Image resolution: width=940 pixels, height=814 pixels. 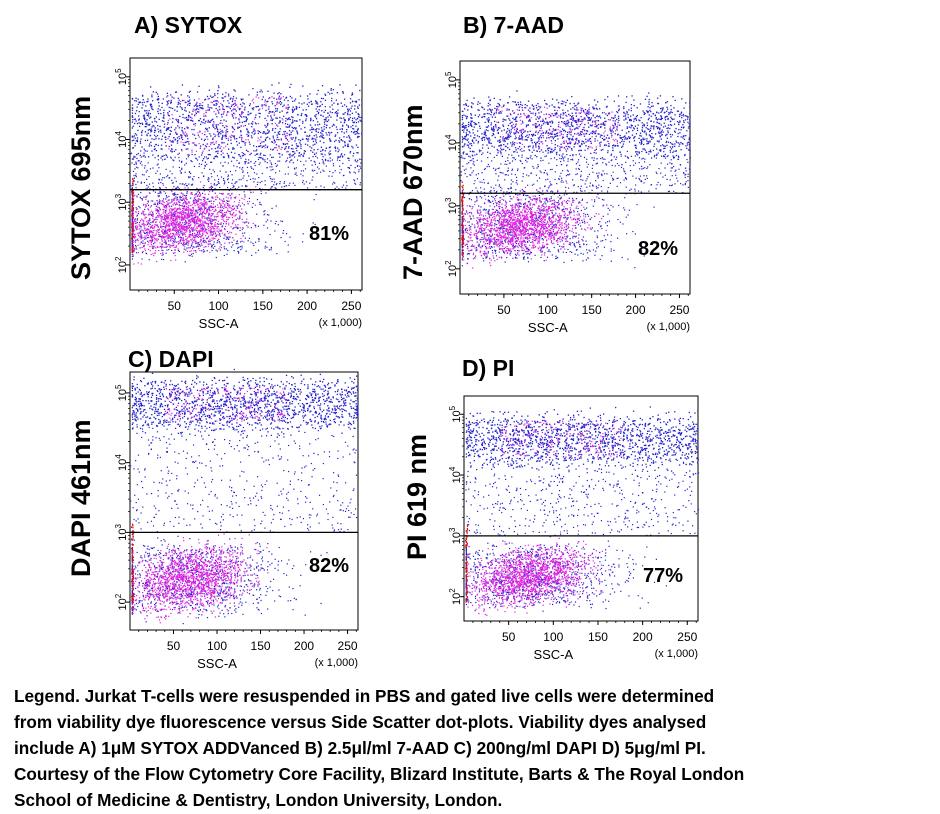 I want to click on panel-title-a: A) SYTOX, so click(x=188, y=25).